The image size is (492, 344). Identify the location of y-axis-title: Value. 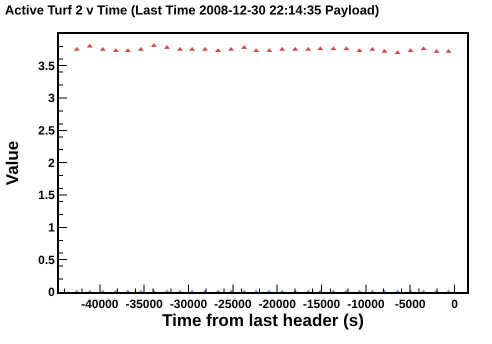
(12, 163).